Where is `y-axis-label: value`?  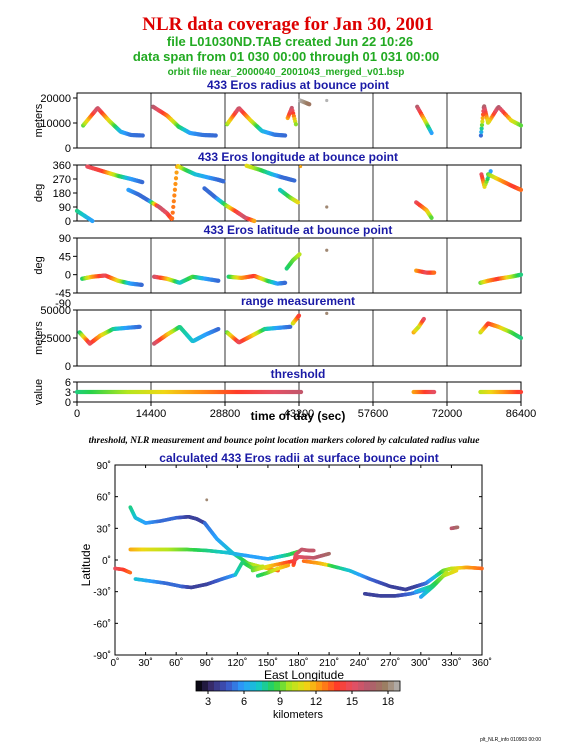
y-axis-label: value is located at coordinates (39, 392).